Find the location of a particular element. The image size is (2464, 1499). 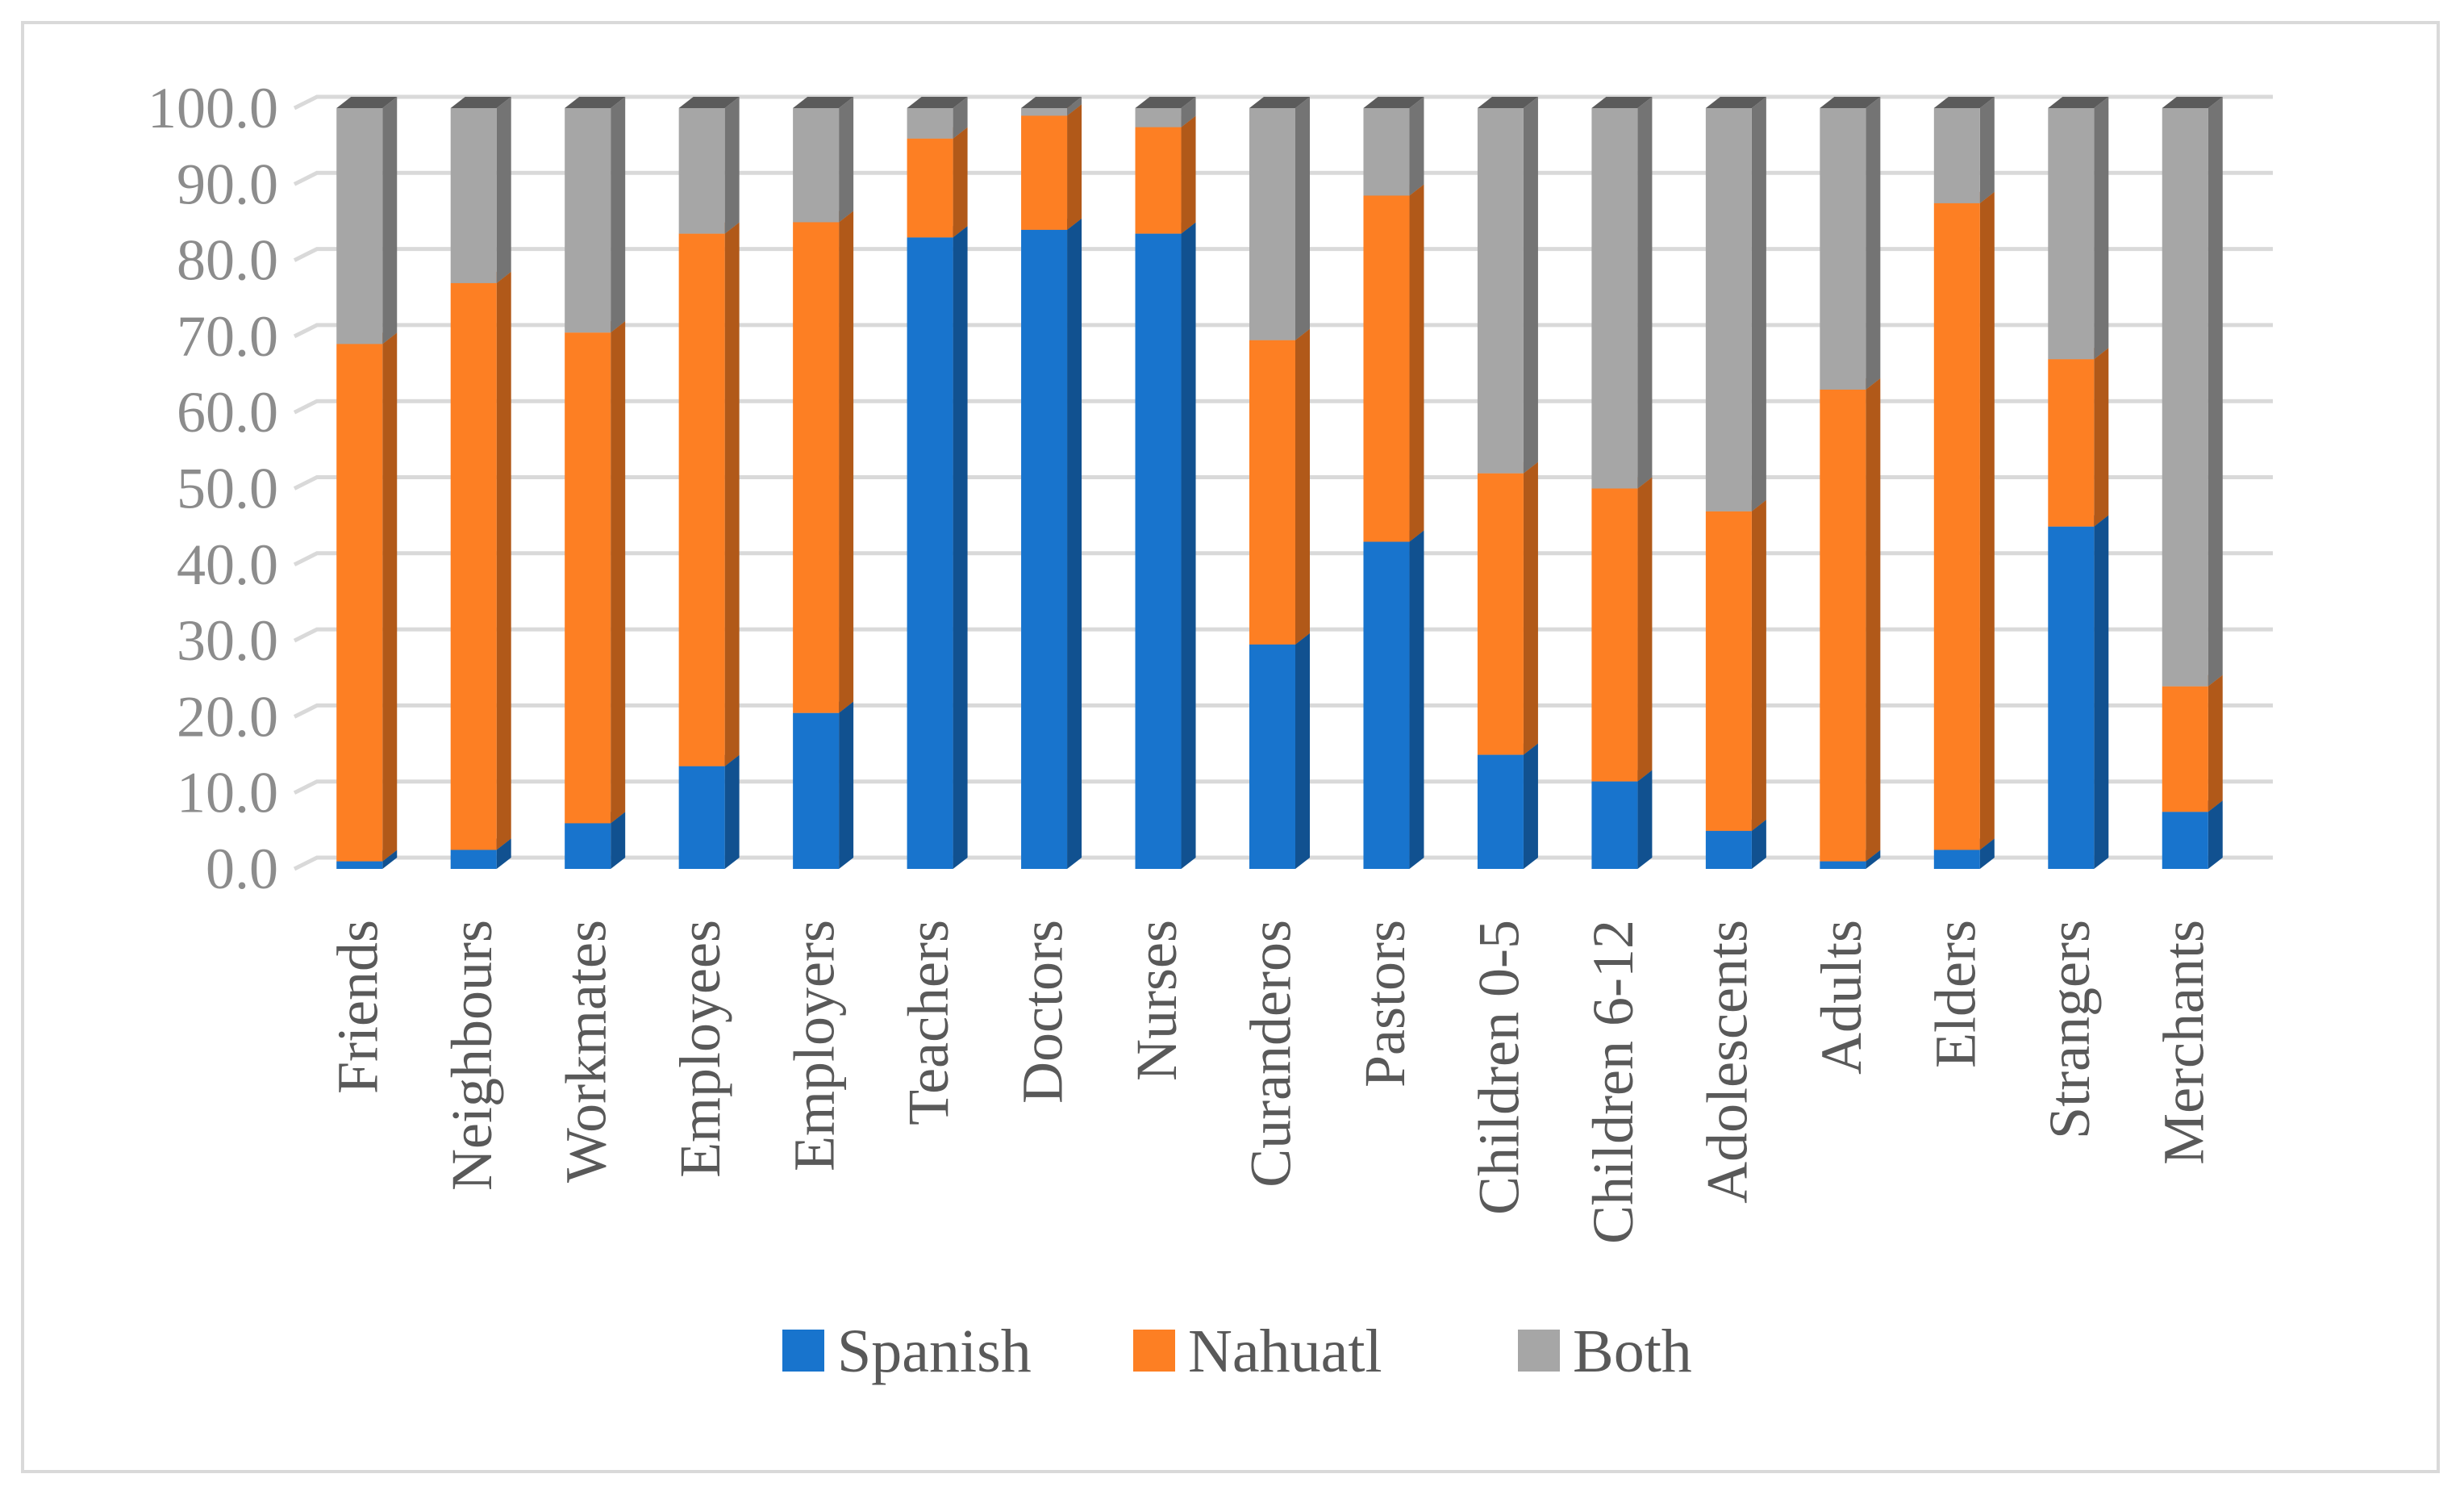

legend-swatch-spanish is located at coordinates (803, 1351).